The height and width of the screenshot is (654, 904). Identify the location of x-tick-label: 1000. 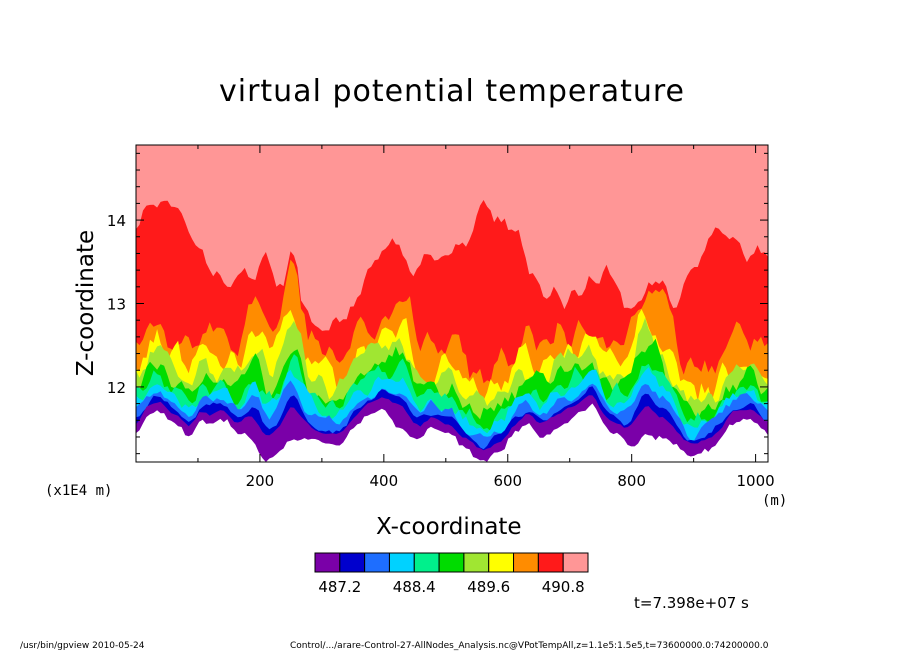
(756, 481).